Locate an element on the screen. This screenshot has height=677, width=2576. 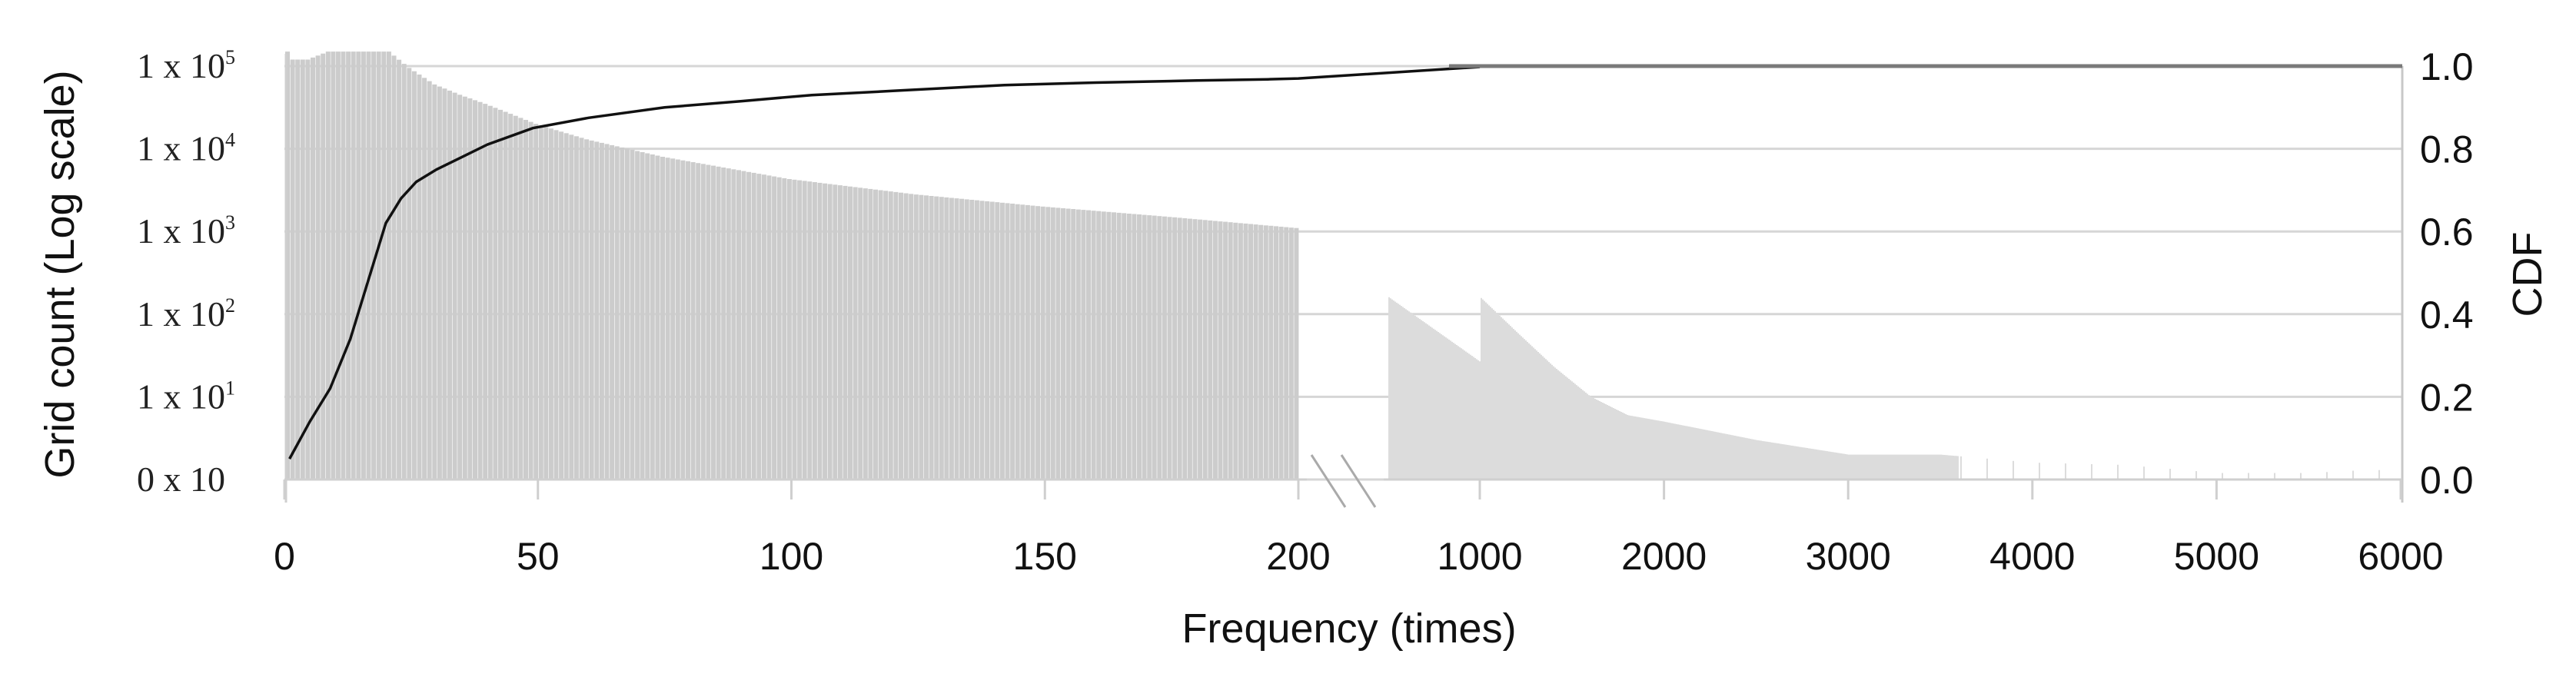
x-tick-label: 3000 is located at coordinates (1848, 556).